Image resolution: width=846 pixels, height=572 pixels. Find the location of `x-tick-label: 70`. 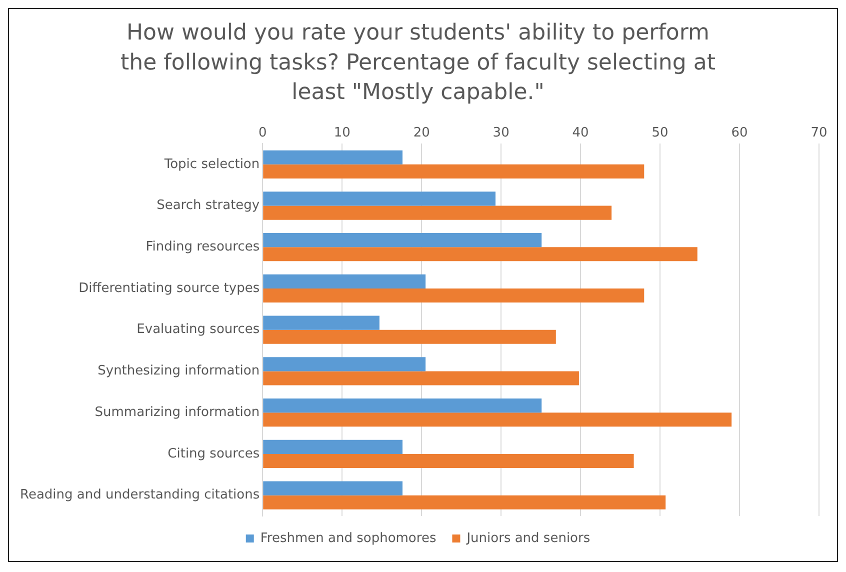

x-tick-label: 70 is located at coordinates (819, 132).